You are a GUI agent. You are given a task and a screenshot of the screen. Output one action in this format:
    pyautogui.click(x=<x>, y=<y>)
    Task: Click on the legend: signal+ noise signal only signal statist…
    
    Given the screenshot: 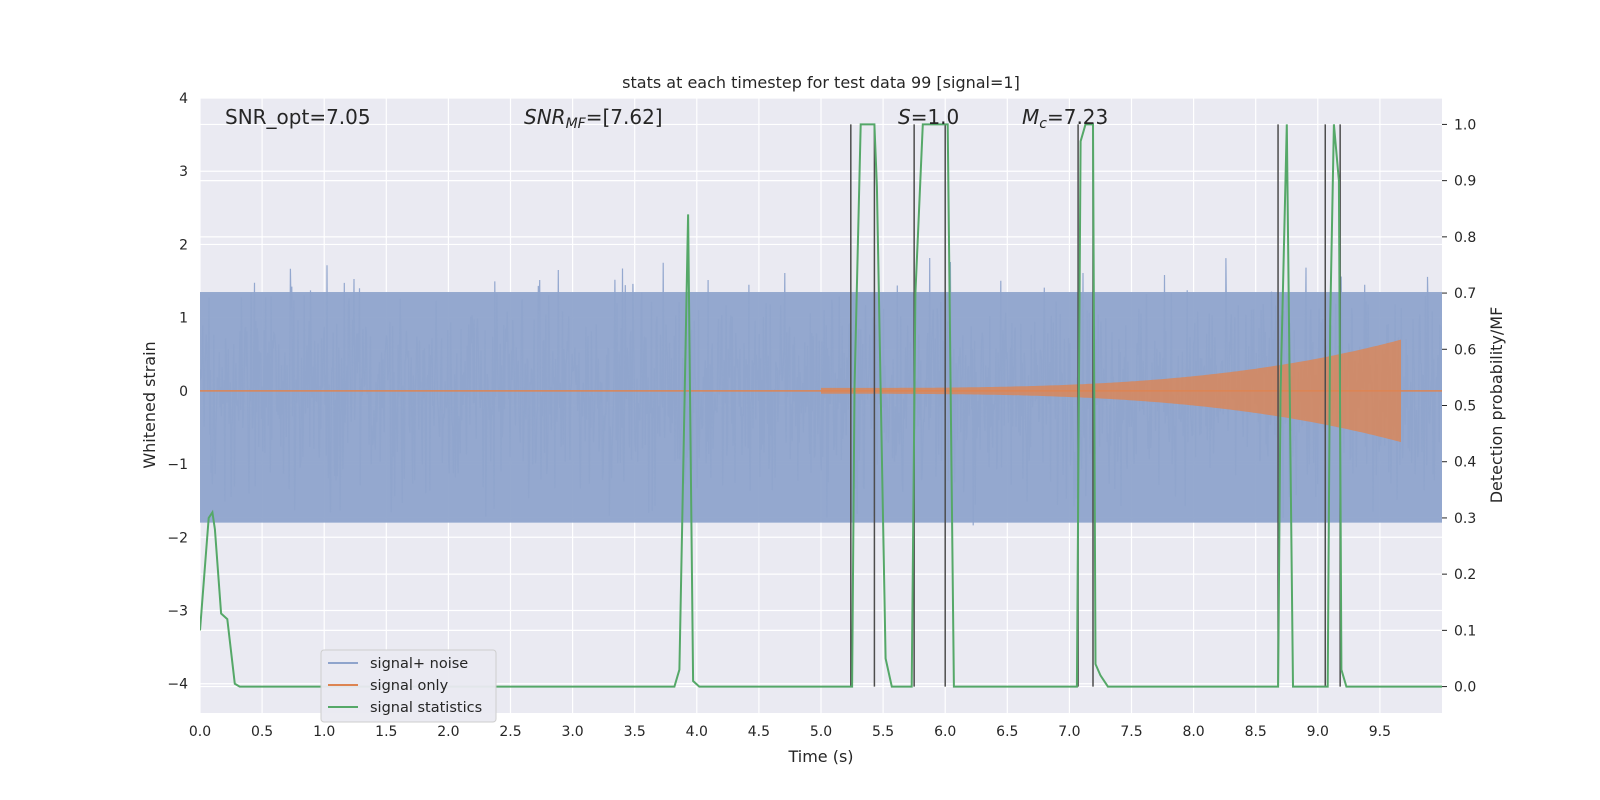 What is the action you would take?
    pyautogui.click(x=408, y=686)
    